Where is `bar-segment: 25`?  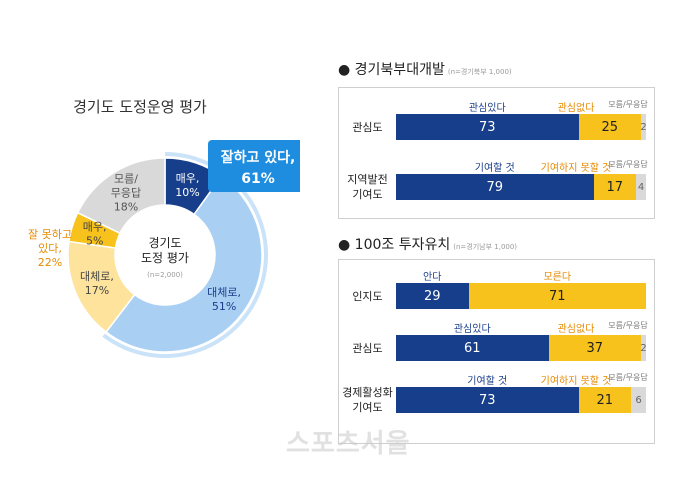 bar-segment: 25 is located at coordinates (609, 127).